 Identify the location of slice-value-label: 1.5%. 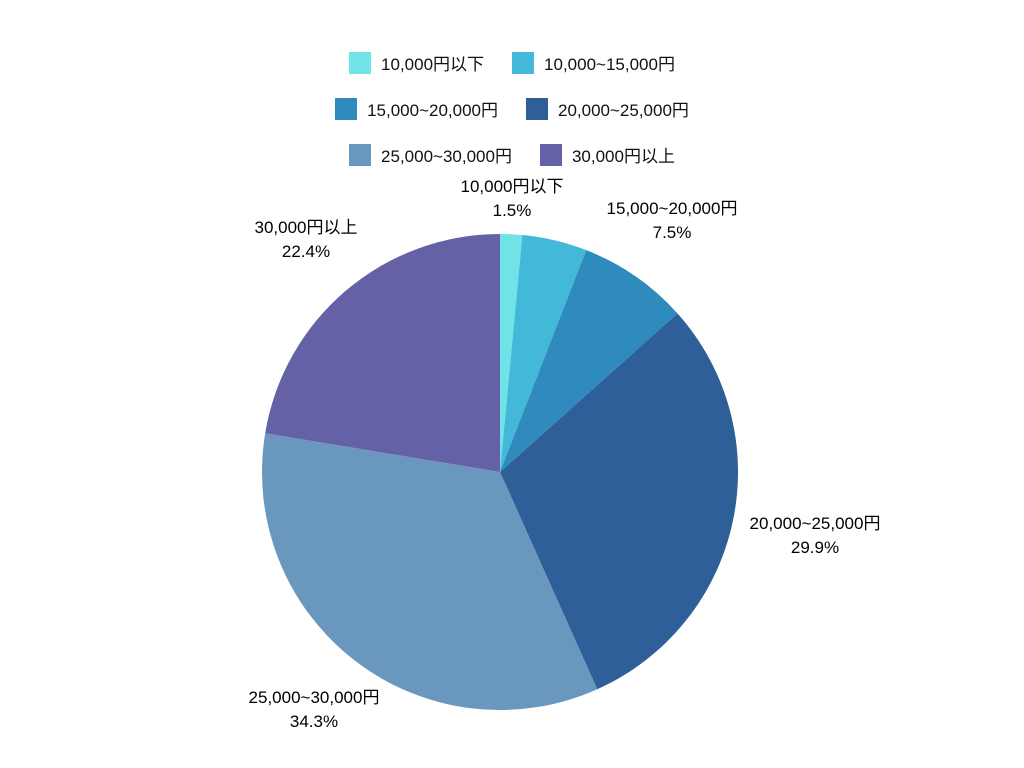
(512, 210).